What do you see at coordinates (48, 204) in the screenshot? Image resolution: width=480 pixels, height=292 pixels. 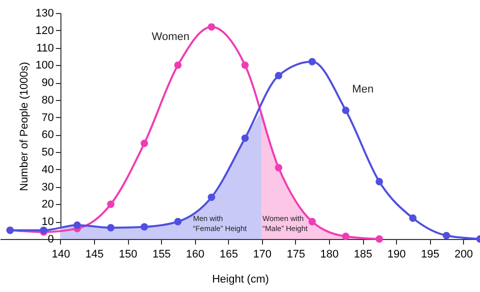 I see `y-tick-label: 20` at bounding box center [48, 204].